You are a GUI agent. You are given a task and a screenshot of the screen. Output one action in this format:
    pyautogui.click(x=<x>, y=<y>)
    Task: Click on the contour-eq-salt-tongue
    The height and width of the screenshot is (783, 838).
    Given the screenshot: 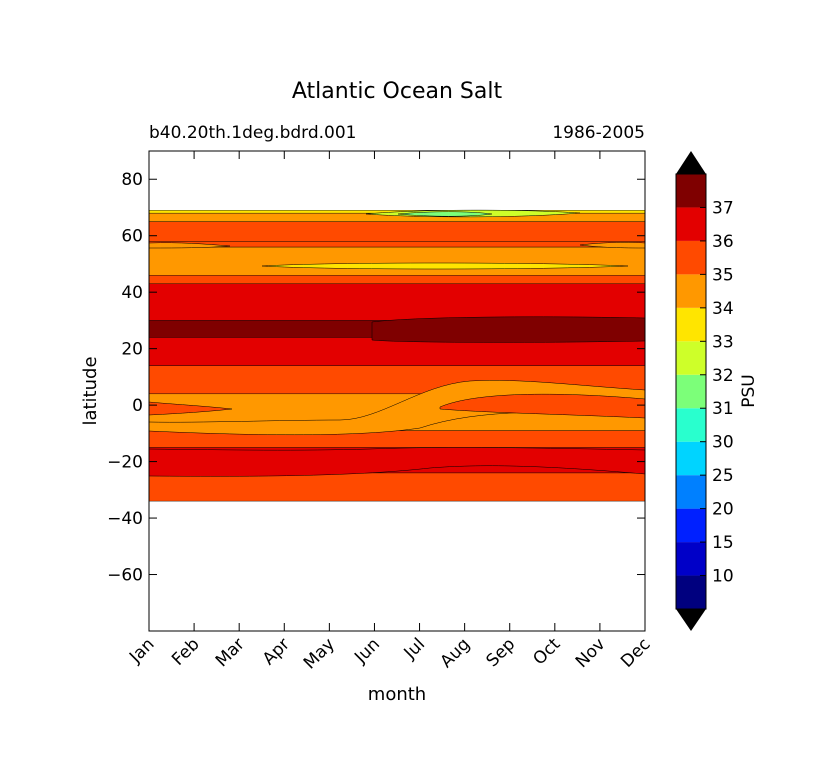 What is the action you would take?
    pyautogui.click(x=542, y=406)
    